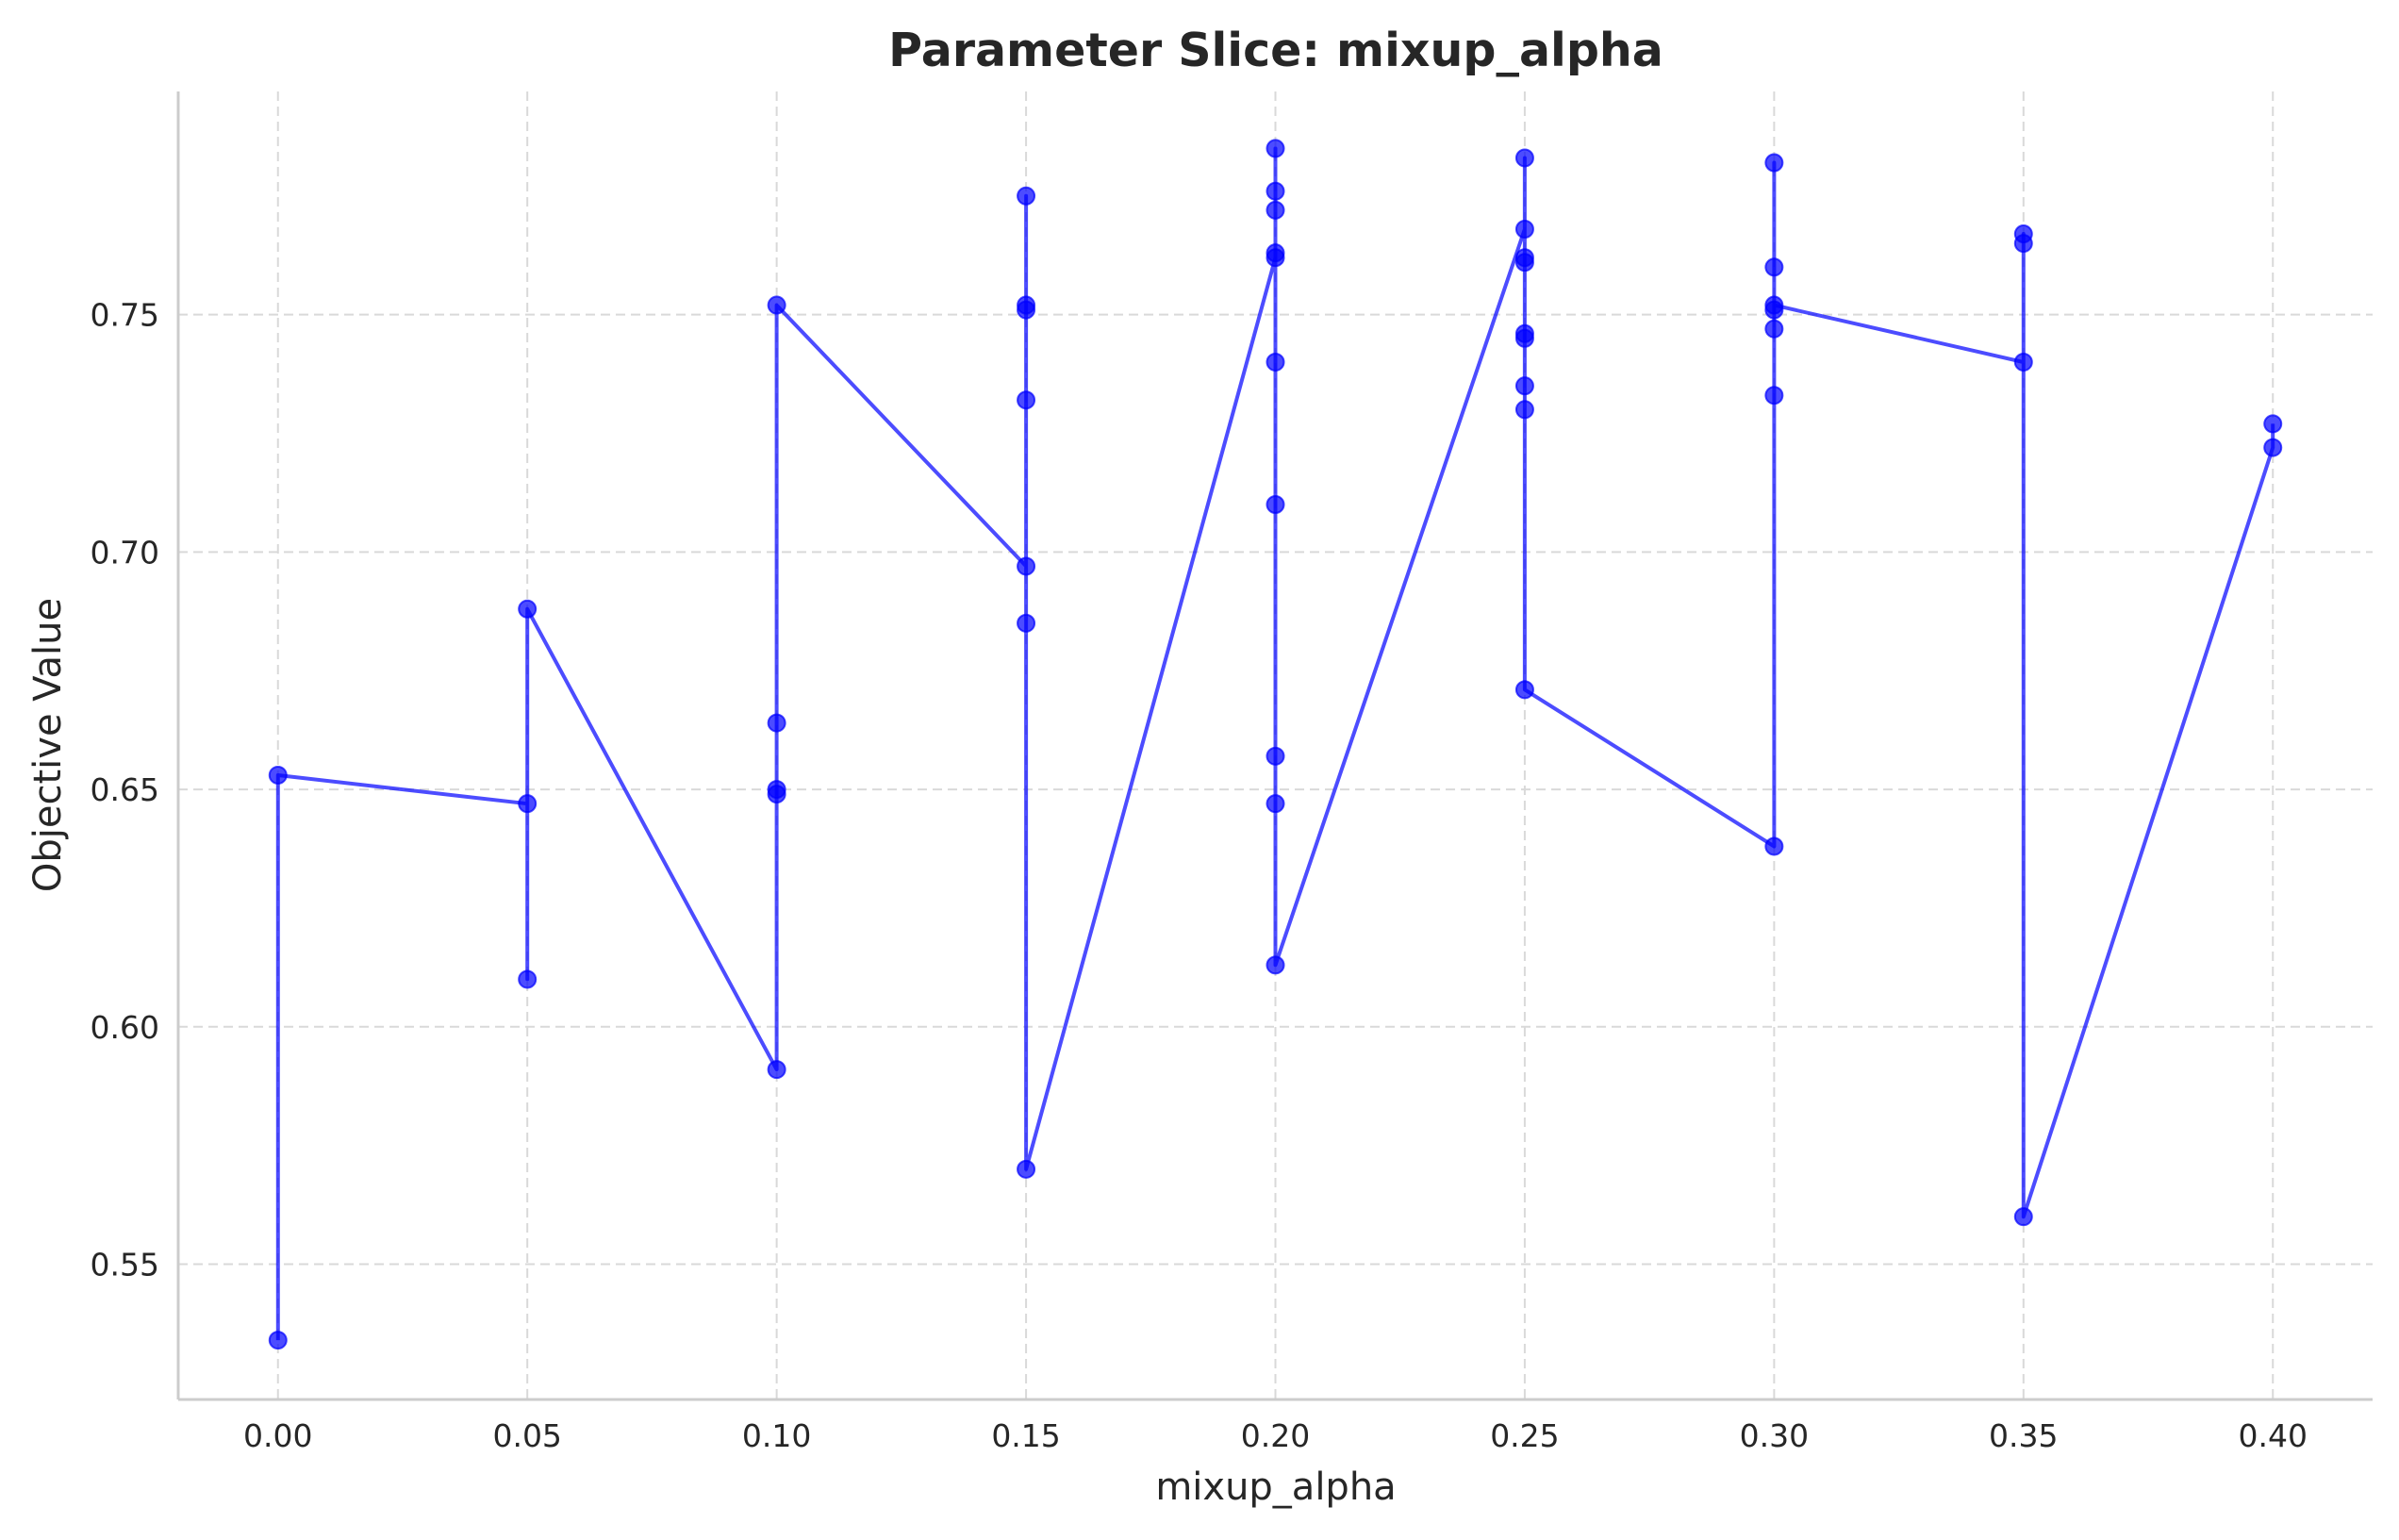  I want to click on y-tick-label: 0.55, so click(125, 1265).